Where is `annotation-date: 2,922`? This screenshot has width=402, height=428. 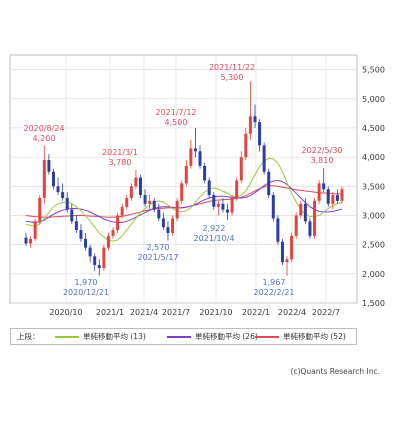
annotation-date: 2,922 is located at coordinates (214, 228).